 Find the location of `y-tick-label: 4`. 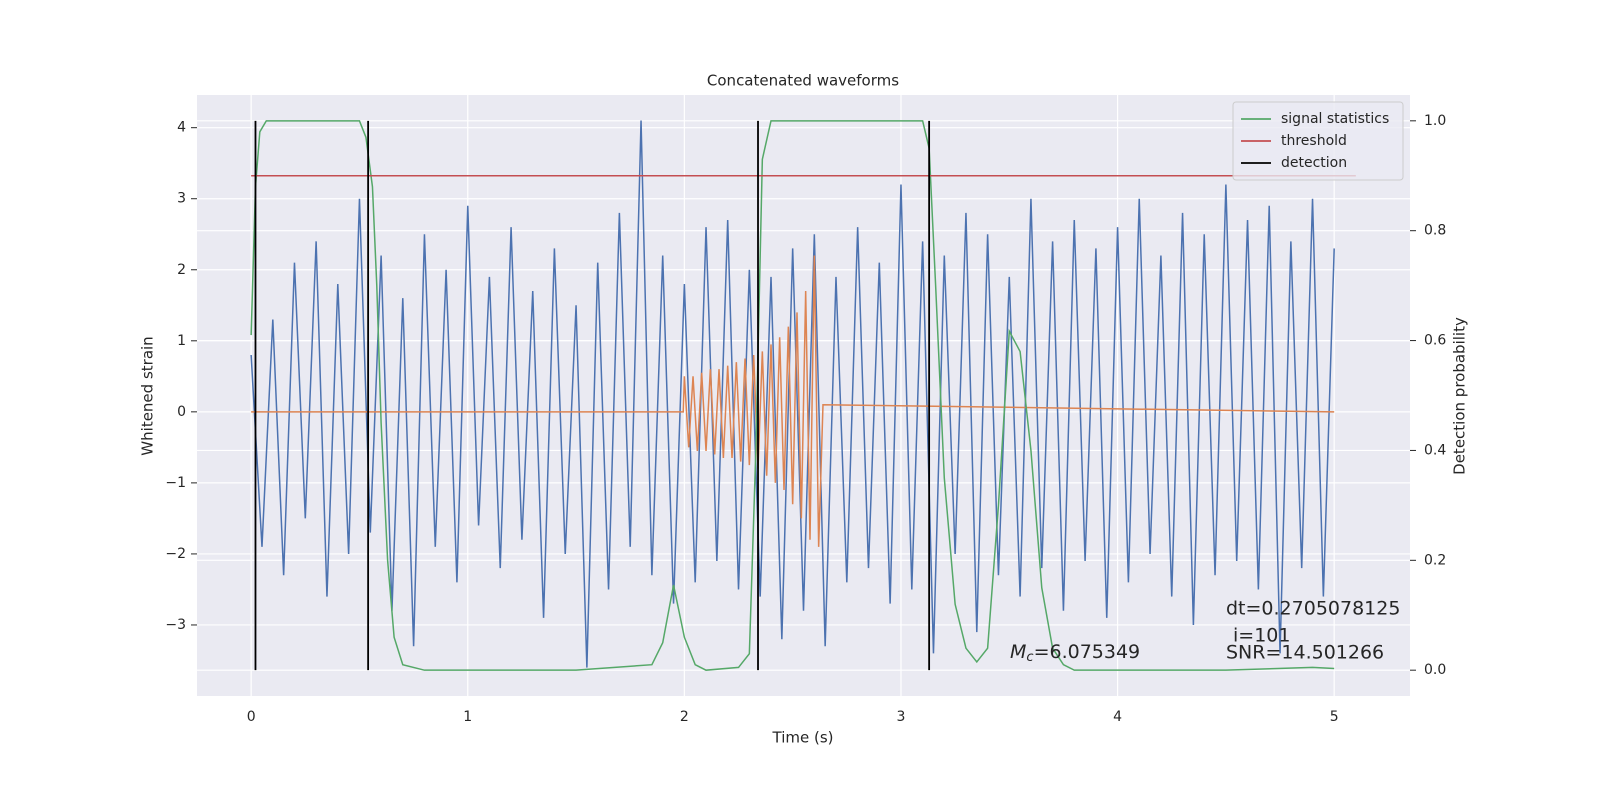

y-tick-label: 4 is located at coordinates (181, 128).